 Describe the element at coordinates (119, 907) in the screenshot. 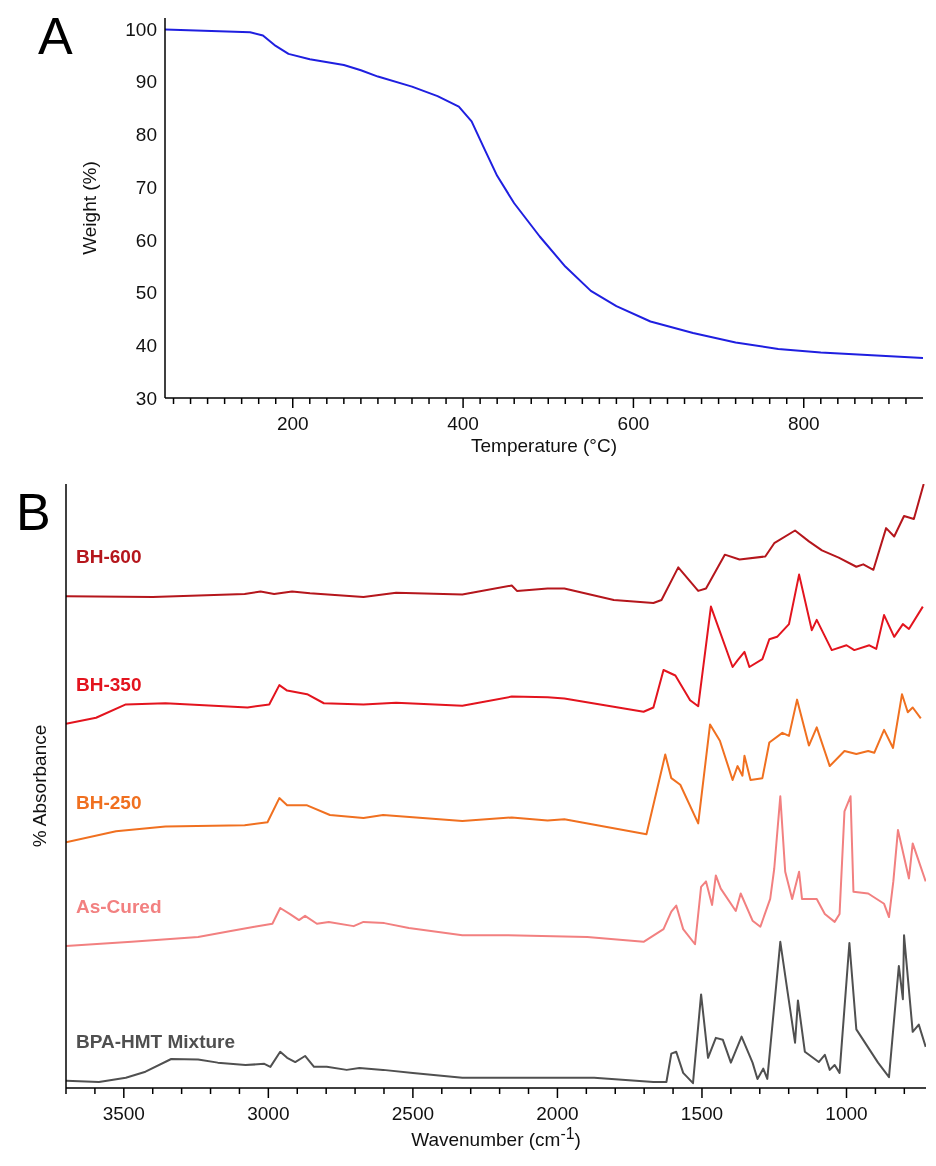

I see `series-label: As-Cured` at that location.